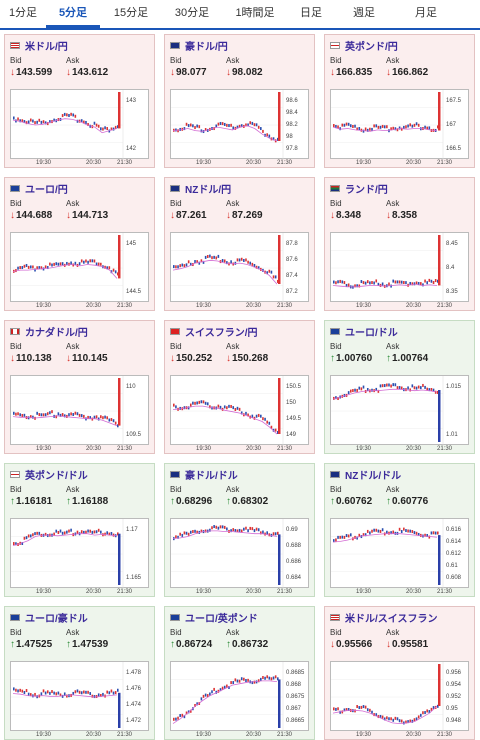 This screenshot has width=480, height=740. Describe the element at coordinates (366, 190) in the screenshot. I see `pair-name: ランド/円` at that location.